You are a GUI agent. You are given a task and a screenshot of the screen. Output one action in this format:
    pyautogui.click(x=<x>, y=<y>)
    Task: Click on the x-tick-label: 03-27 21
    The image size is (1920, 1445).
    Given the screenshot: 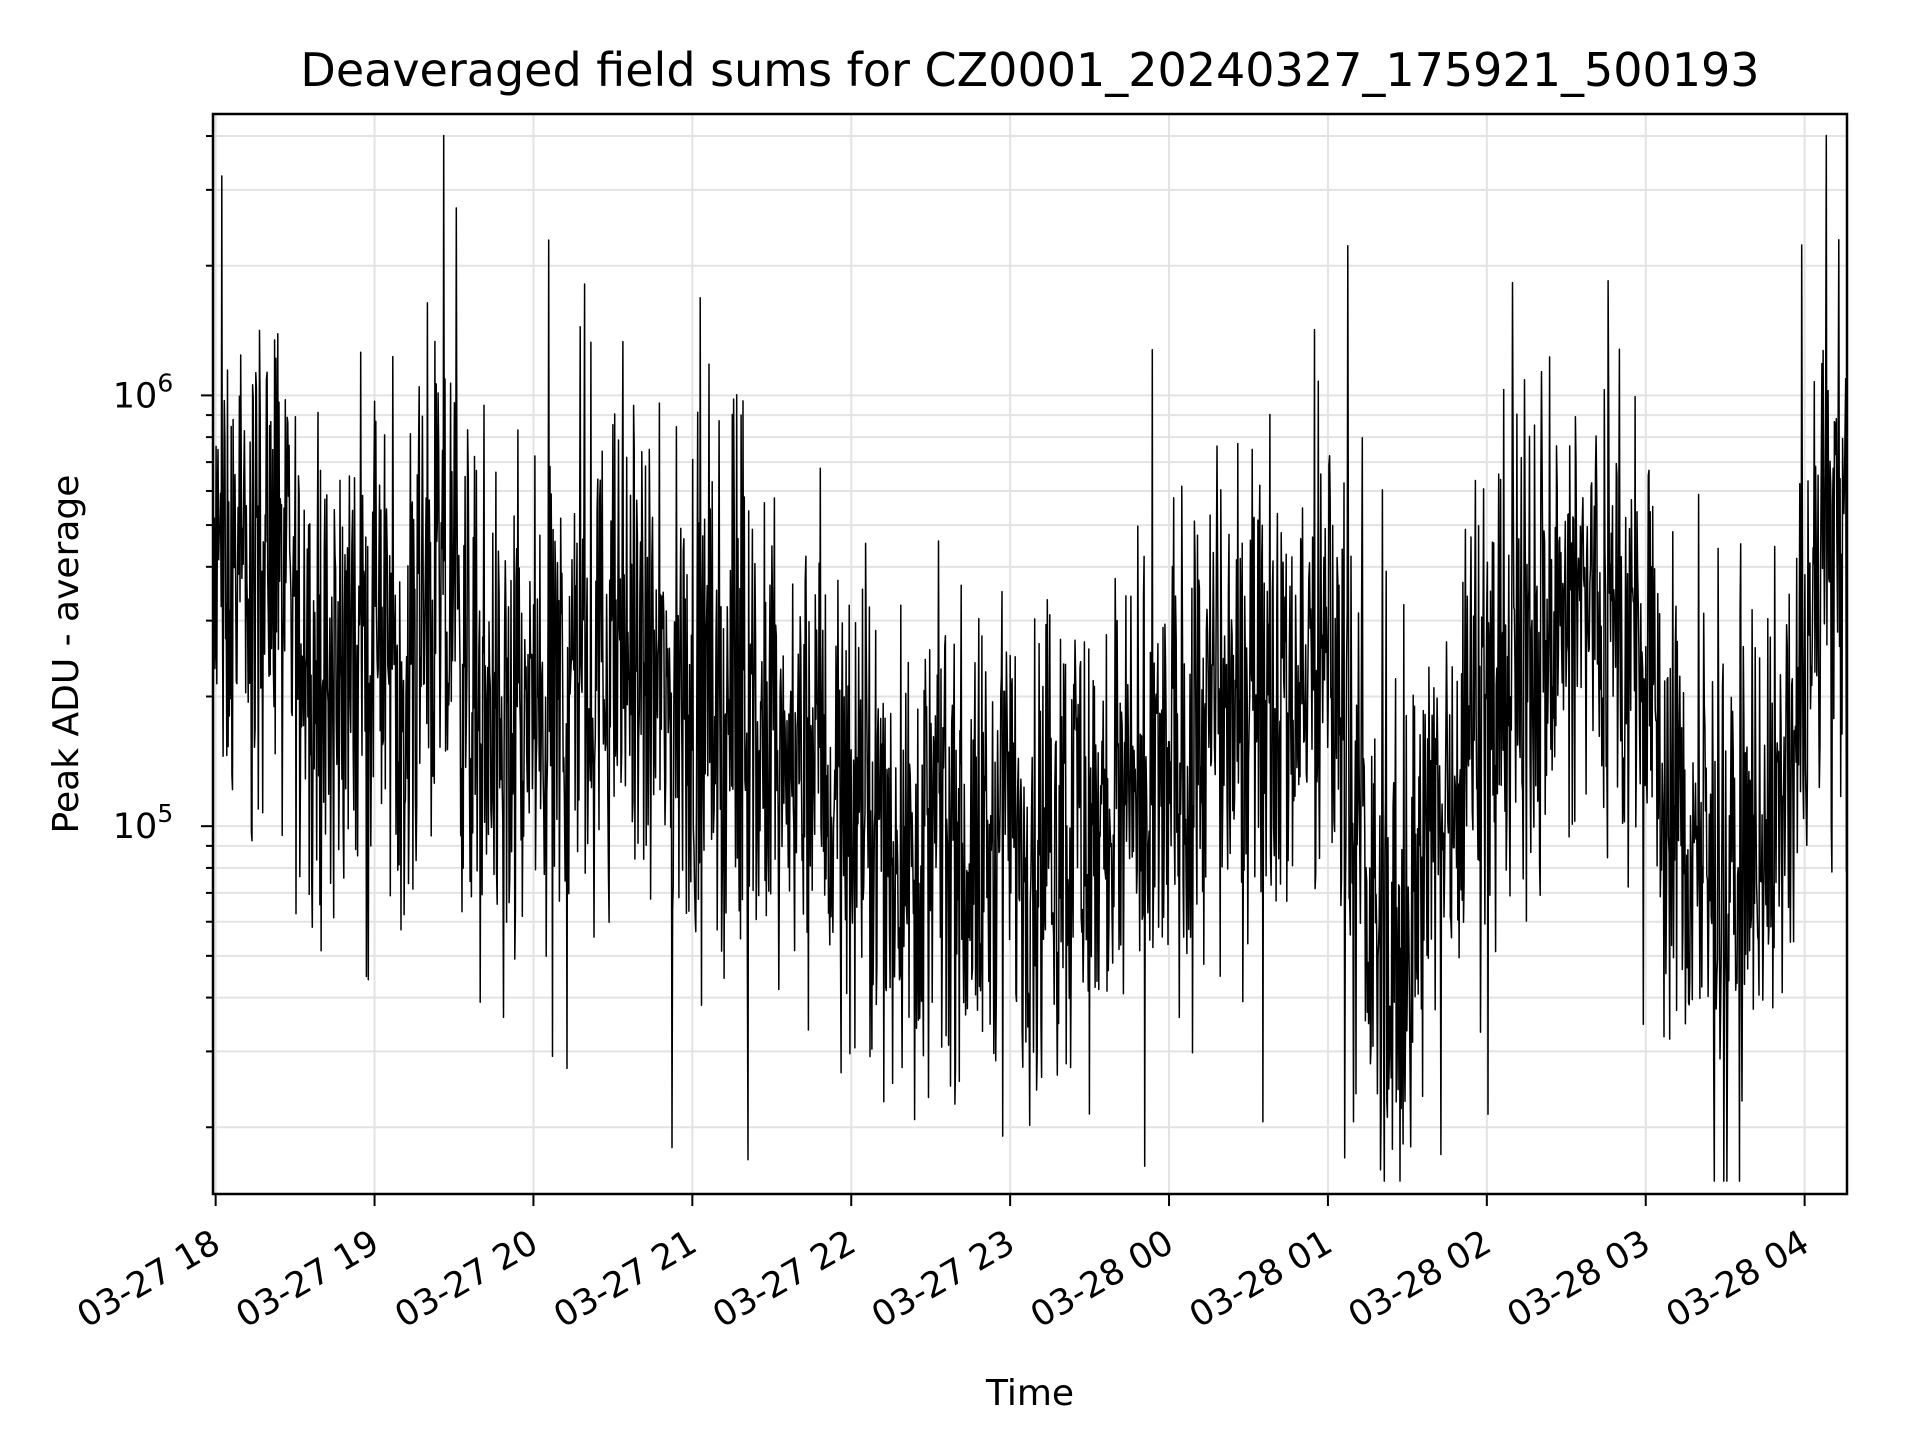 What is the action you would take?
    pyautogui.click(x=625, y=1279)
    